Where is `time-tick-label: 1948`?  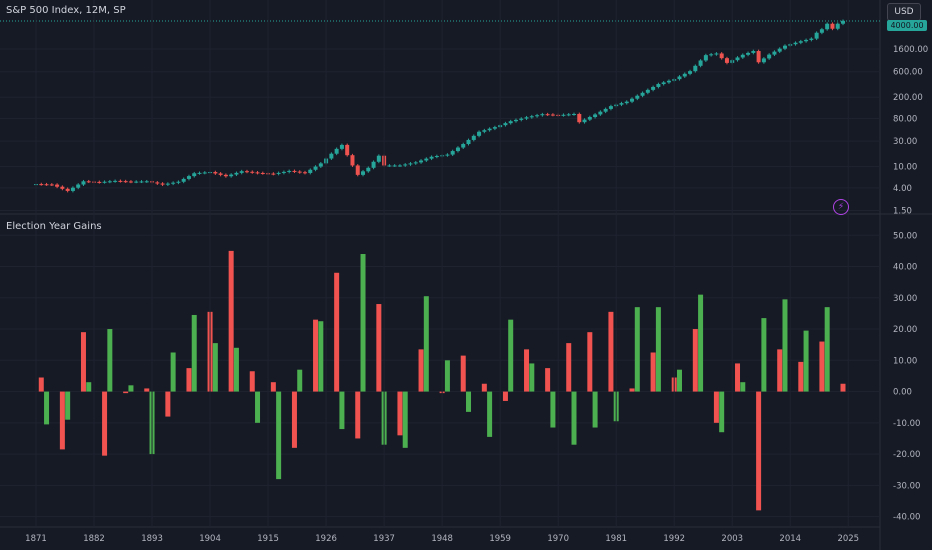 time-tick-label: 1948 is located at coordinates (442, 539).